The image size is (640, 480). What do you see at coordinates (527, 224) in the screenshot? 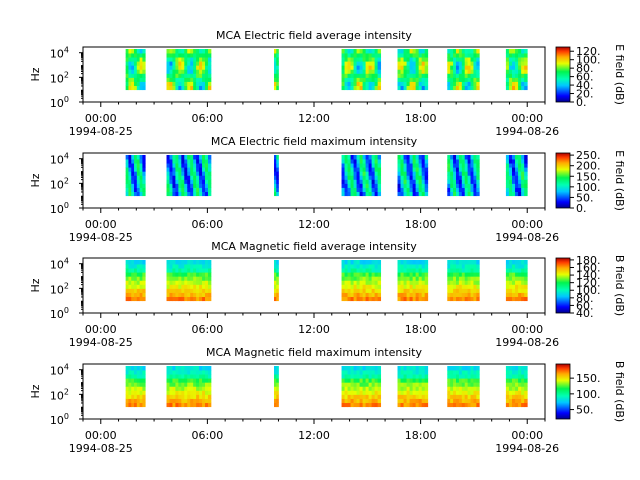
I see `x-tick-label: 00:00` at bounding box center [527, 224].